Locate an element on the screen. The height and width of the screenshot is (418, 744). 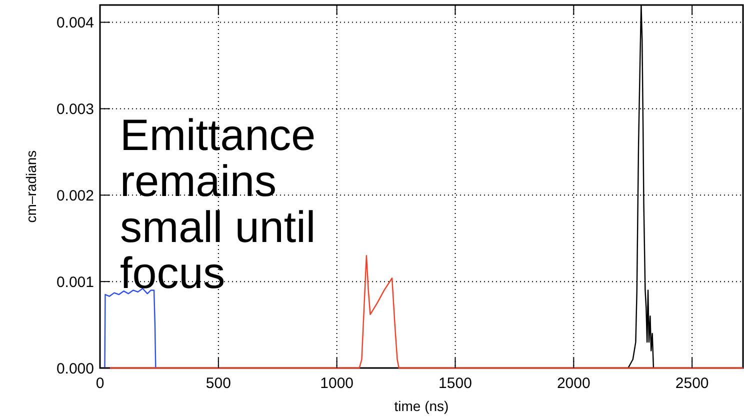
x-tick-label: 500 is located at coordinates (218, 383).